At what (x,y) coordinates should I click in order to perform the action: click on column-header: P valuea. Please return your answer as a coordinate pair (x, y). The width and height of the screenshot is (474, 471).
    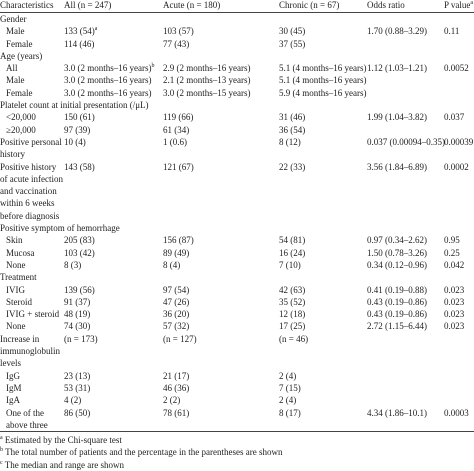
    Looking at the image, I should click on (459, 6).